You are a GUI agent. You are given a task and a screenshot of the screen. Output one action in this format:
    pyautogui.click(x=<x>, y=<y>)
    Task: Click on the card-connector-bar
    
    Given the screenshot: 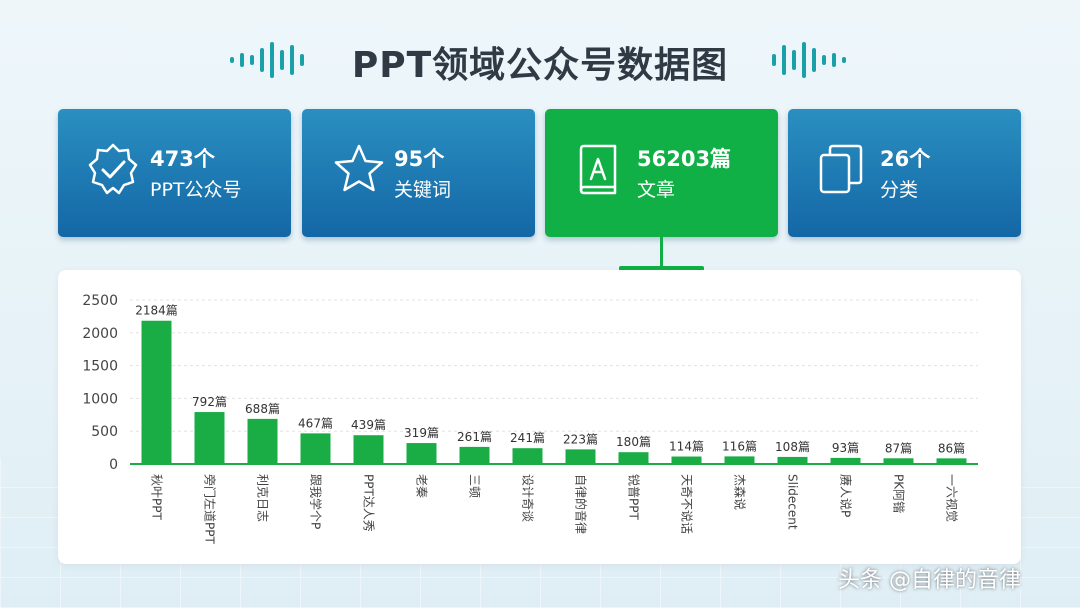 What is the action you would take?
    pyautogui.click(x=661, y=269)
    